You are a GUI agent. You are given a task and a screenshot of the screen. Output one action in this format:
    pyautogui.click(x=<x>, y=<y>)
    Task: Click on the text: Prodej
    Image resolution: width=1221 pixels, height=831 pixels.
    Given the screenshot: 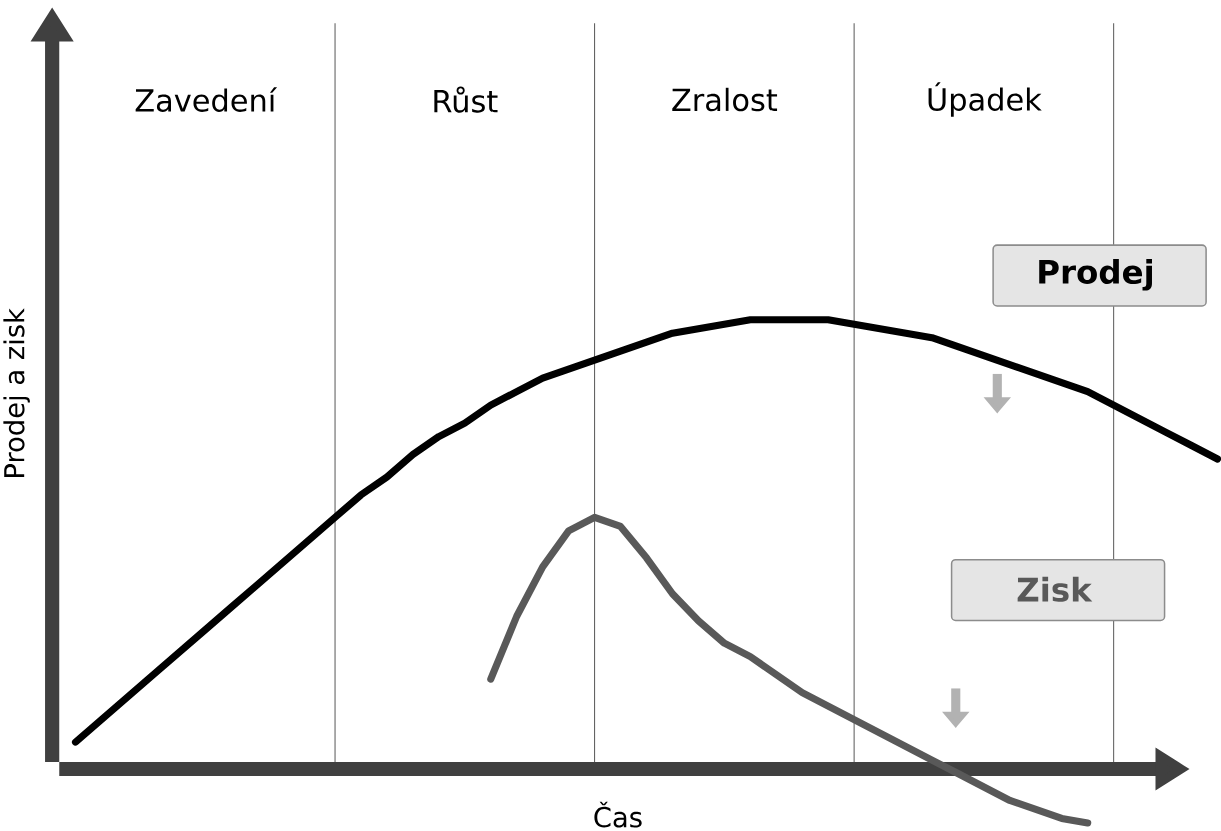 What is the action you would take?
    pyautogui.click(x=1095, y=274)
    